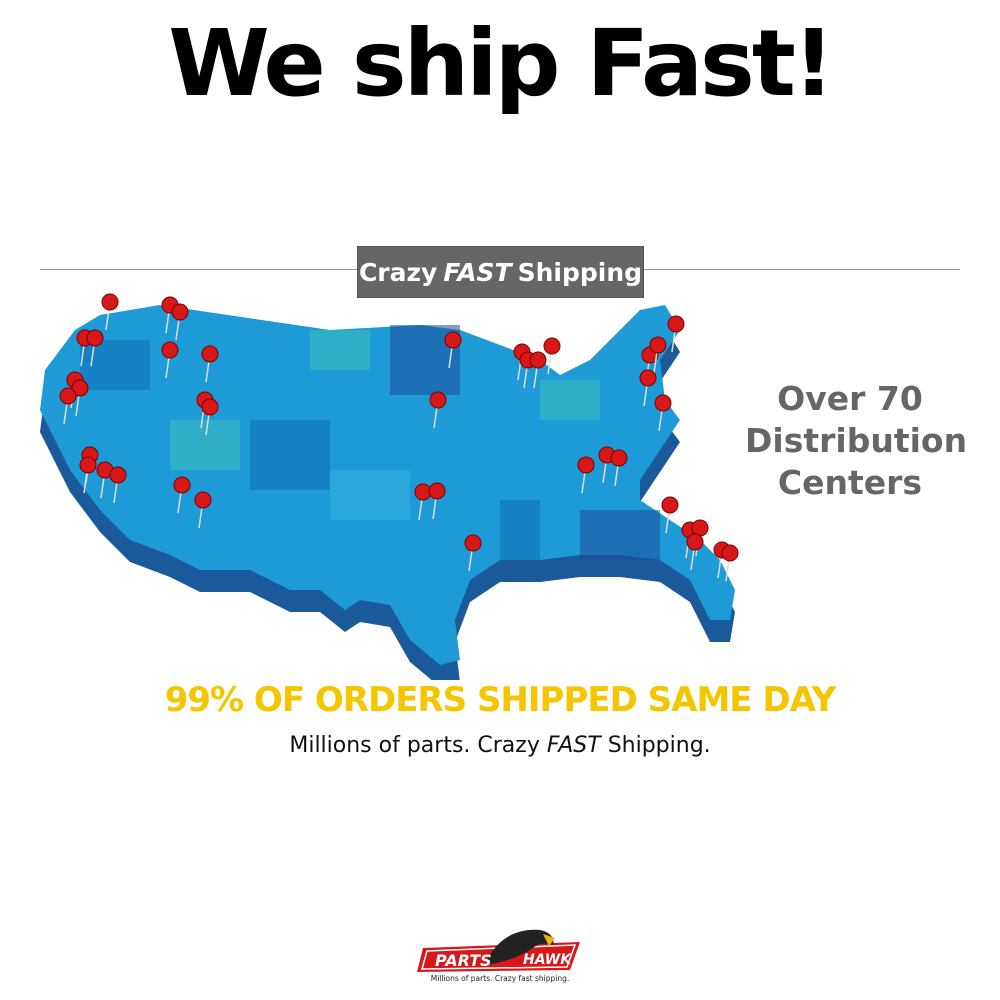 Image resolution: width=1000 pixels, height=1000 pixels. I want to click on banner-post: Shipping, so click(580, 272).